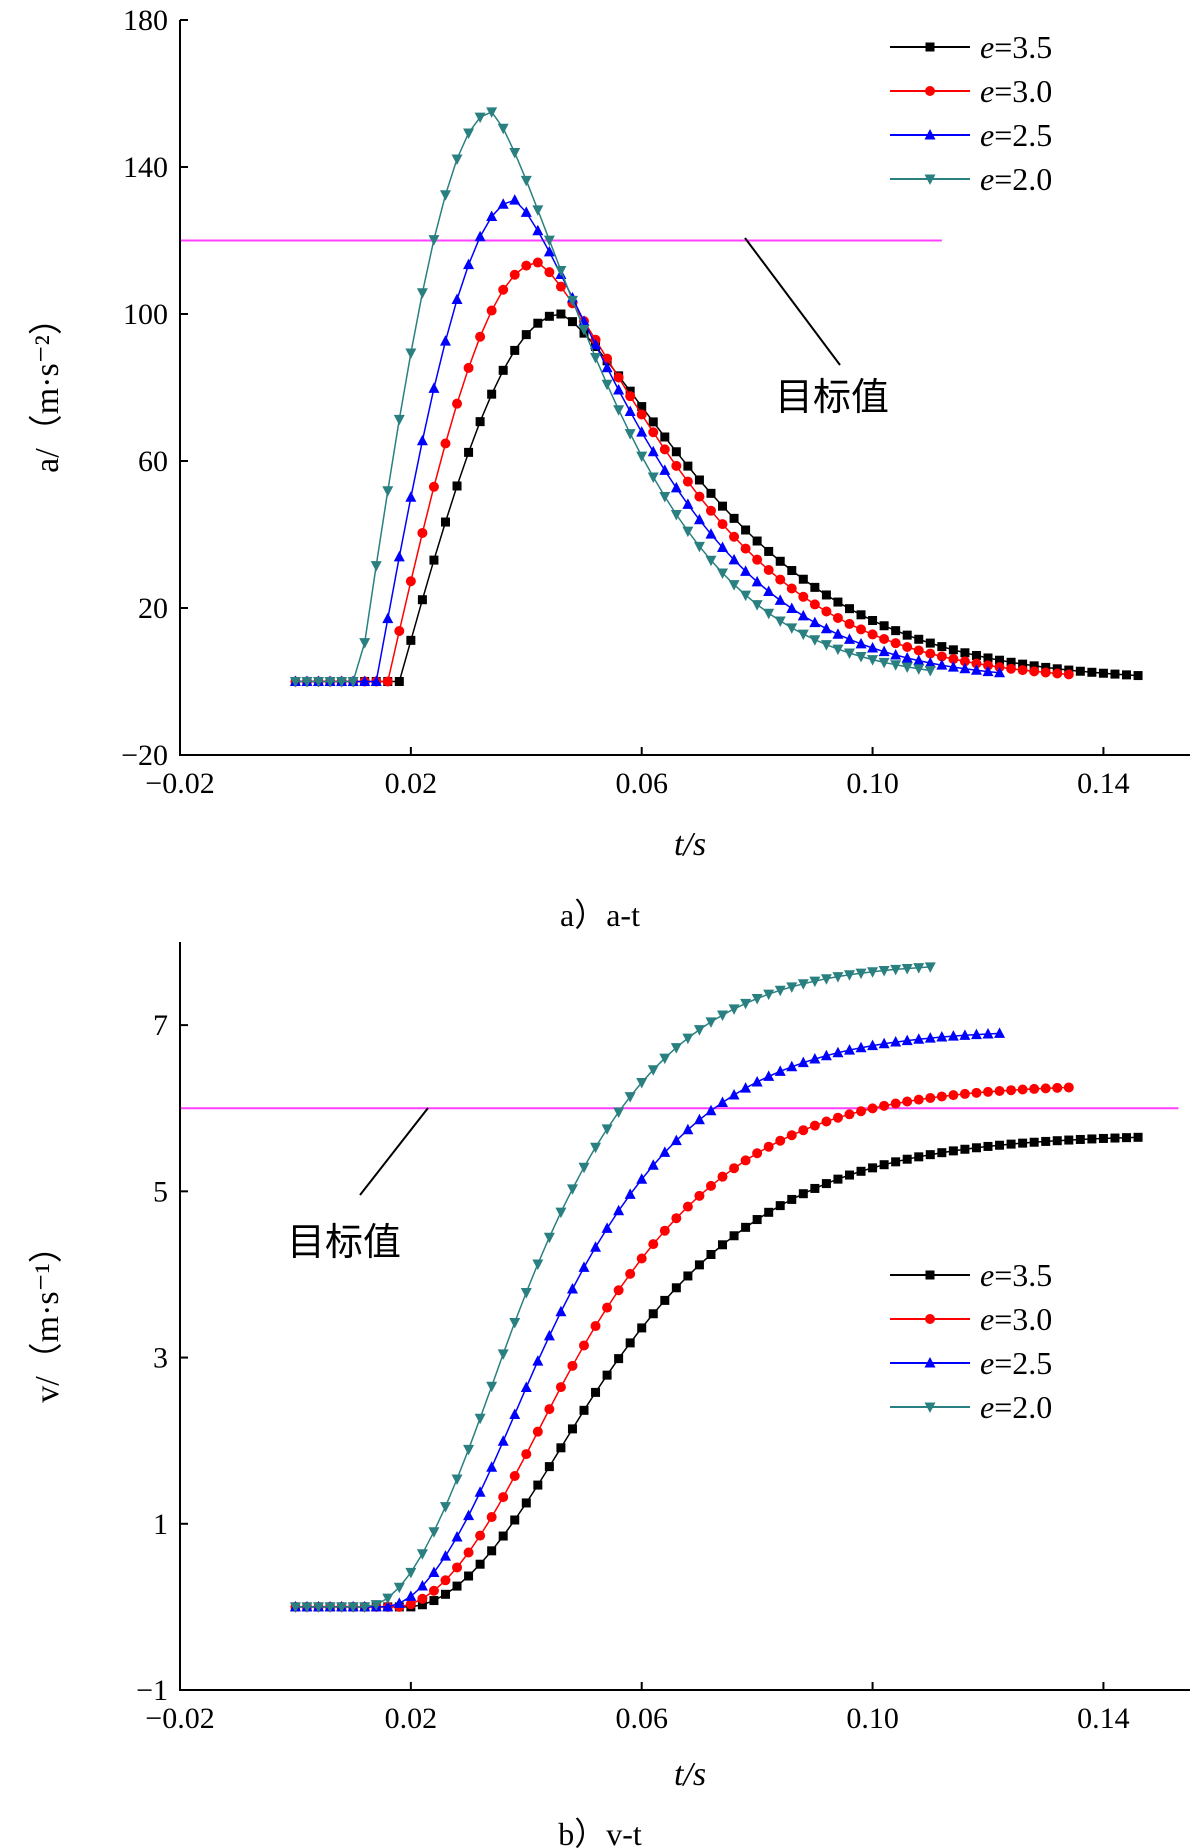 The image size is (1200, 1848). What do you see at coordinates (411, 783) in the screenshot?
I see `a-xtick-label: 0.02` at bounding box center [411, 783].